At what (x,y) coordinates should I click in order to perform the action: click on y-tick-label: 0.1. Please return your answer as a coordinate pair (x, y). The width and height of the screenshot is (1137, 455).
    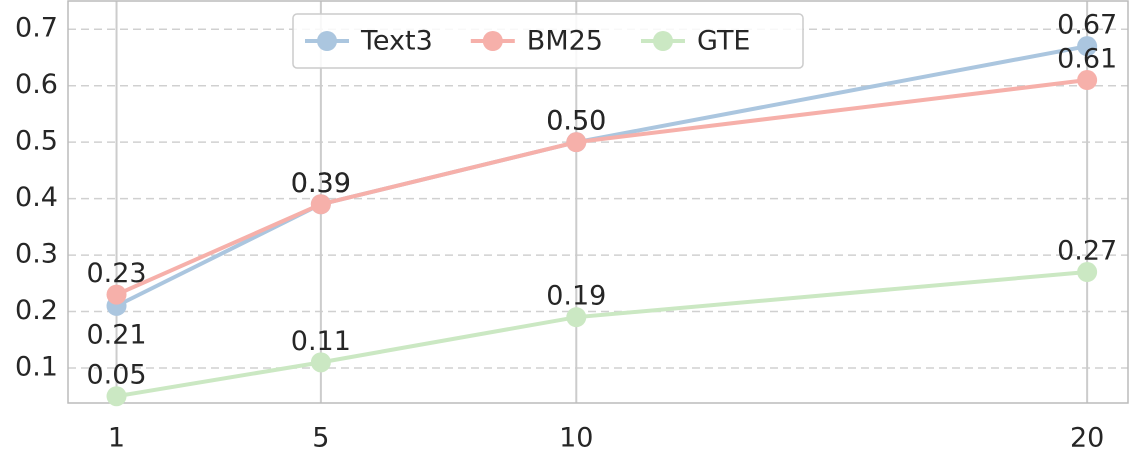
    Looking at the image, I should click on (36, 366).